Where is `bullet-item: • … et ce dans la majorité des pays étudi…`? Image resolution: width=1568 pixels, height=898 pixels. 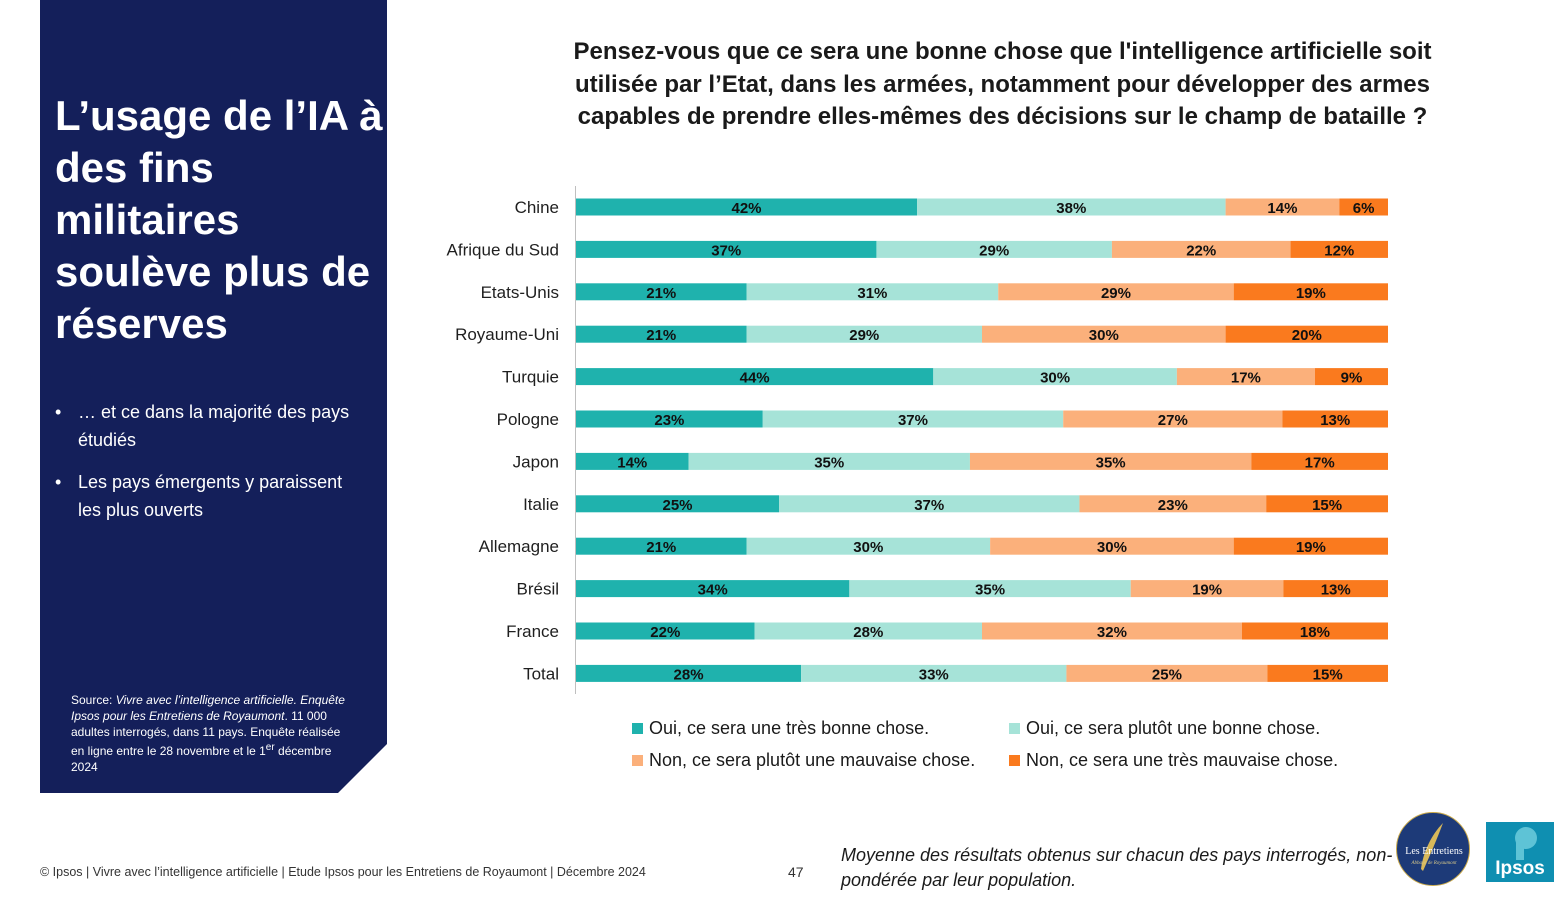
bullet-item: • … et ce dans la majorité des pays étudi… is located at coordinates (205, 426).